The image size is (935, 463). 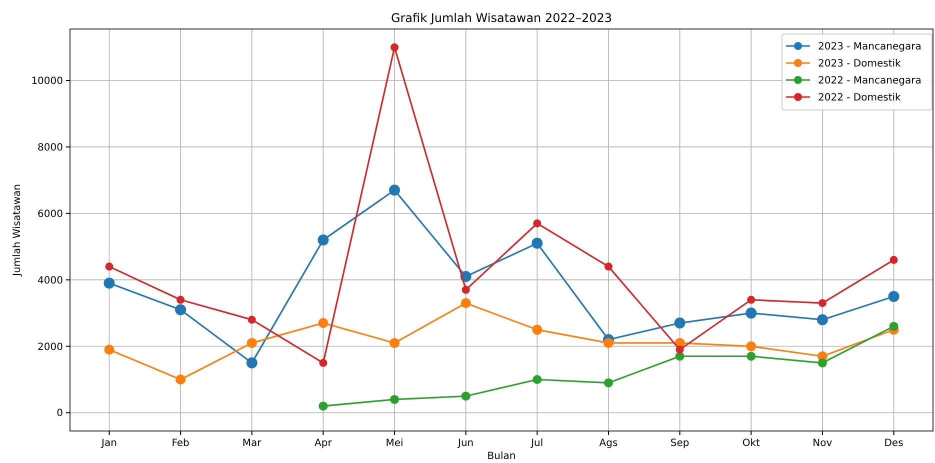 What do you see at coordinates (17, 230) in the screenshot?
I see `y-axis-title: Jumlah Wisatawan` at bounding box center [17, 230].